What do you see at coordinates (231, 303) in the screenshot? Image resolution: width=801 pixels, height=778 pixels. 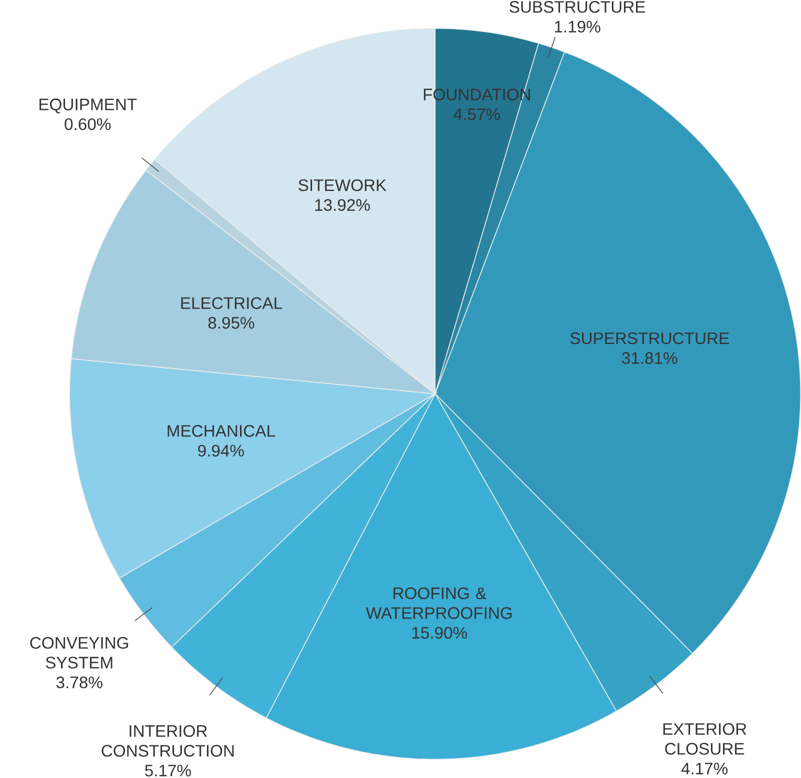 I see `slice-label: ELECTRICAL` at bounding box center [231, 303].